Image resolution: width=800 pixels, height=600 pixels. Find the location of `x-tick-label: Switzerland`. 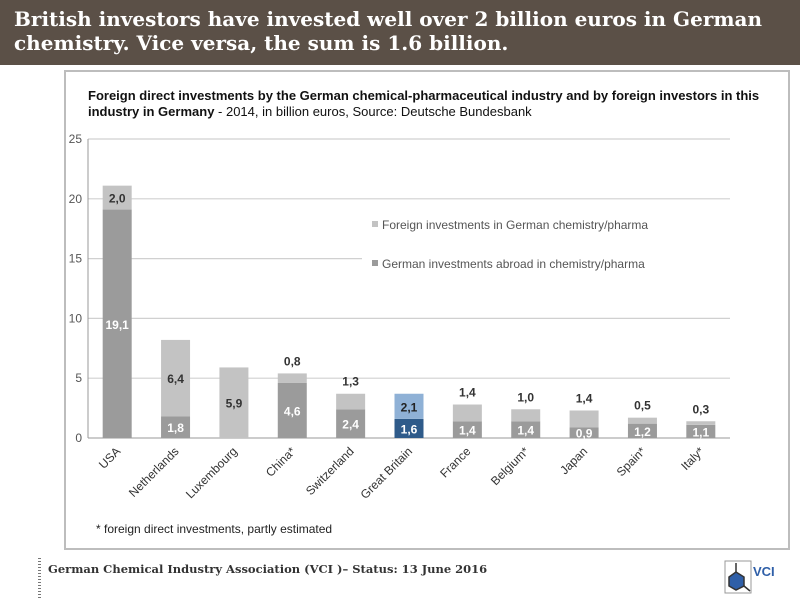

x-tick-label: Switzerland is located at coordinates (330, 471).